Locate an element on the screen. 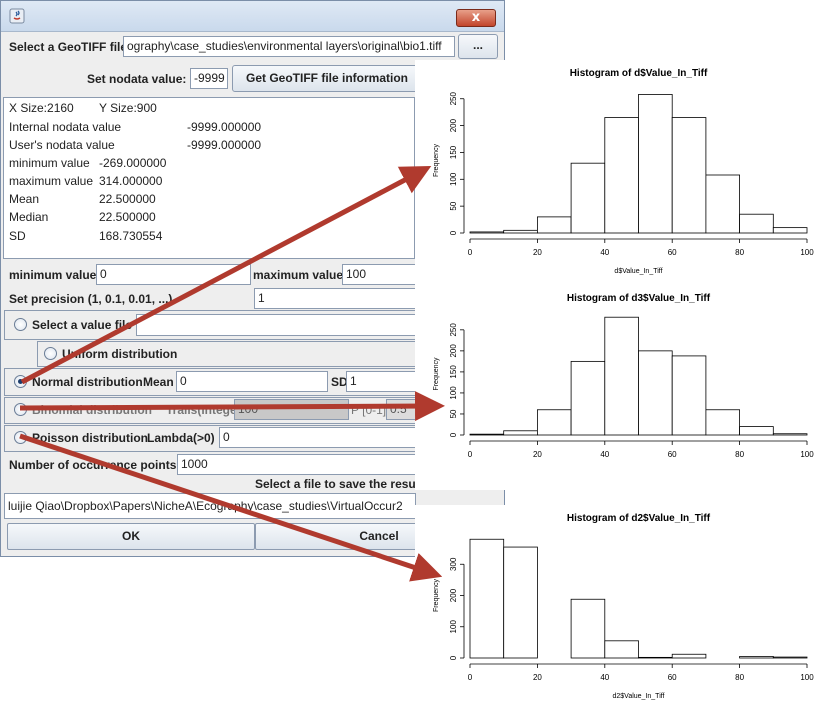 The image size is (830, 718). y-tick-label: 300 is located at coordinates (453, 564).